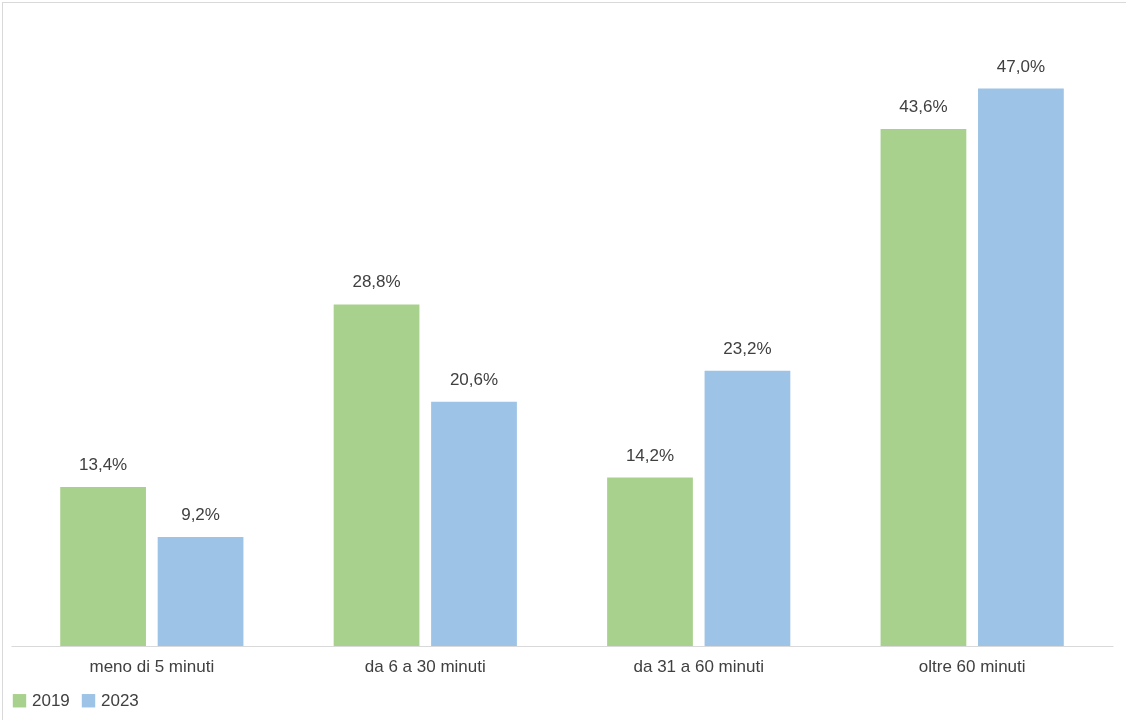 Image resolution: width=1130 pixels, height=724 pixels. What do you see at coordinates (200, 514) in the screenshot?
I see `data-label: 9,2%` at bounding box center [200, 514].